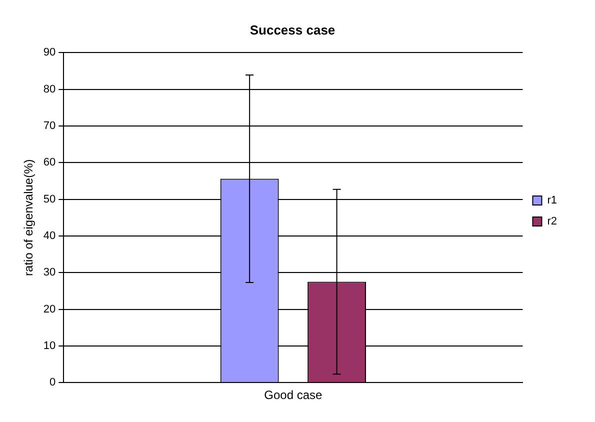  I want to click on legend-label: r1, so click(552, 200).